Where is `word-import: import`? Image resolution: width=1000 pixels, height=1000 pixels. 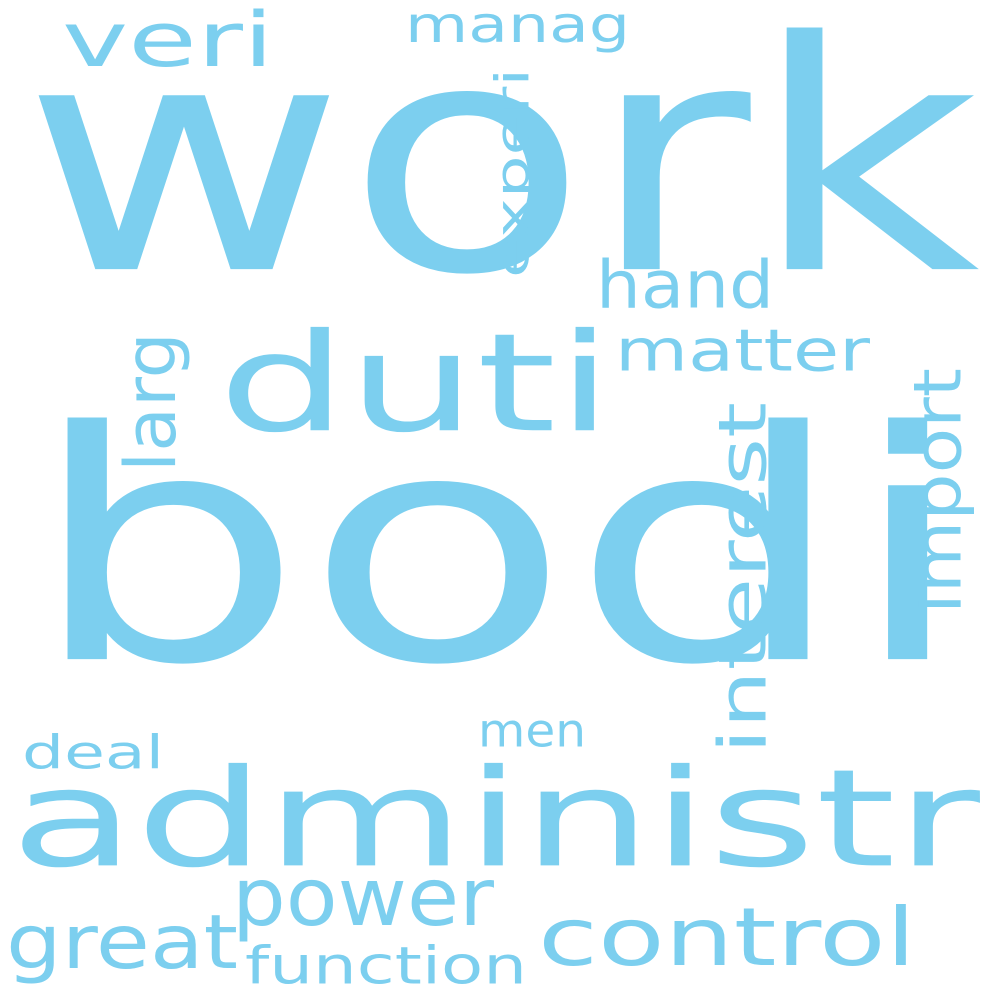
word-import: import is located at coordinates (938, 491).